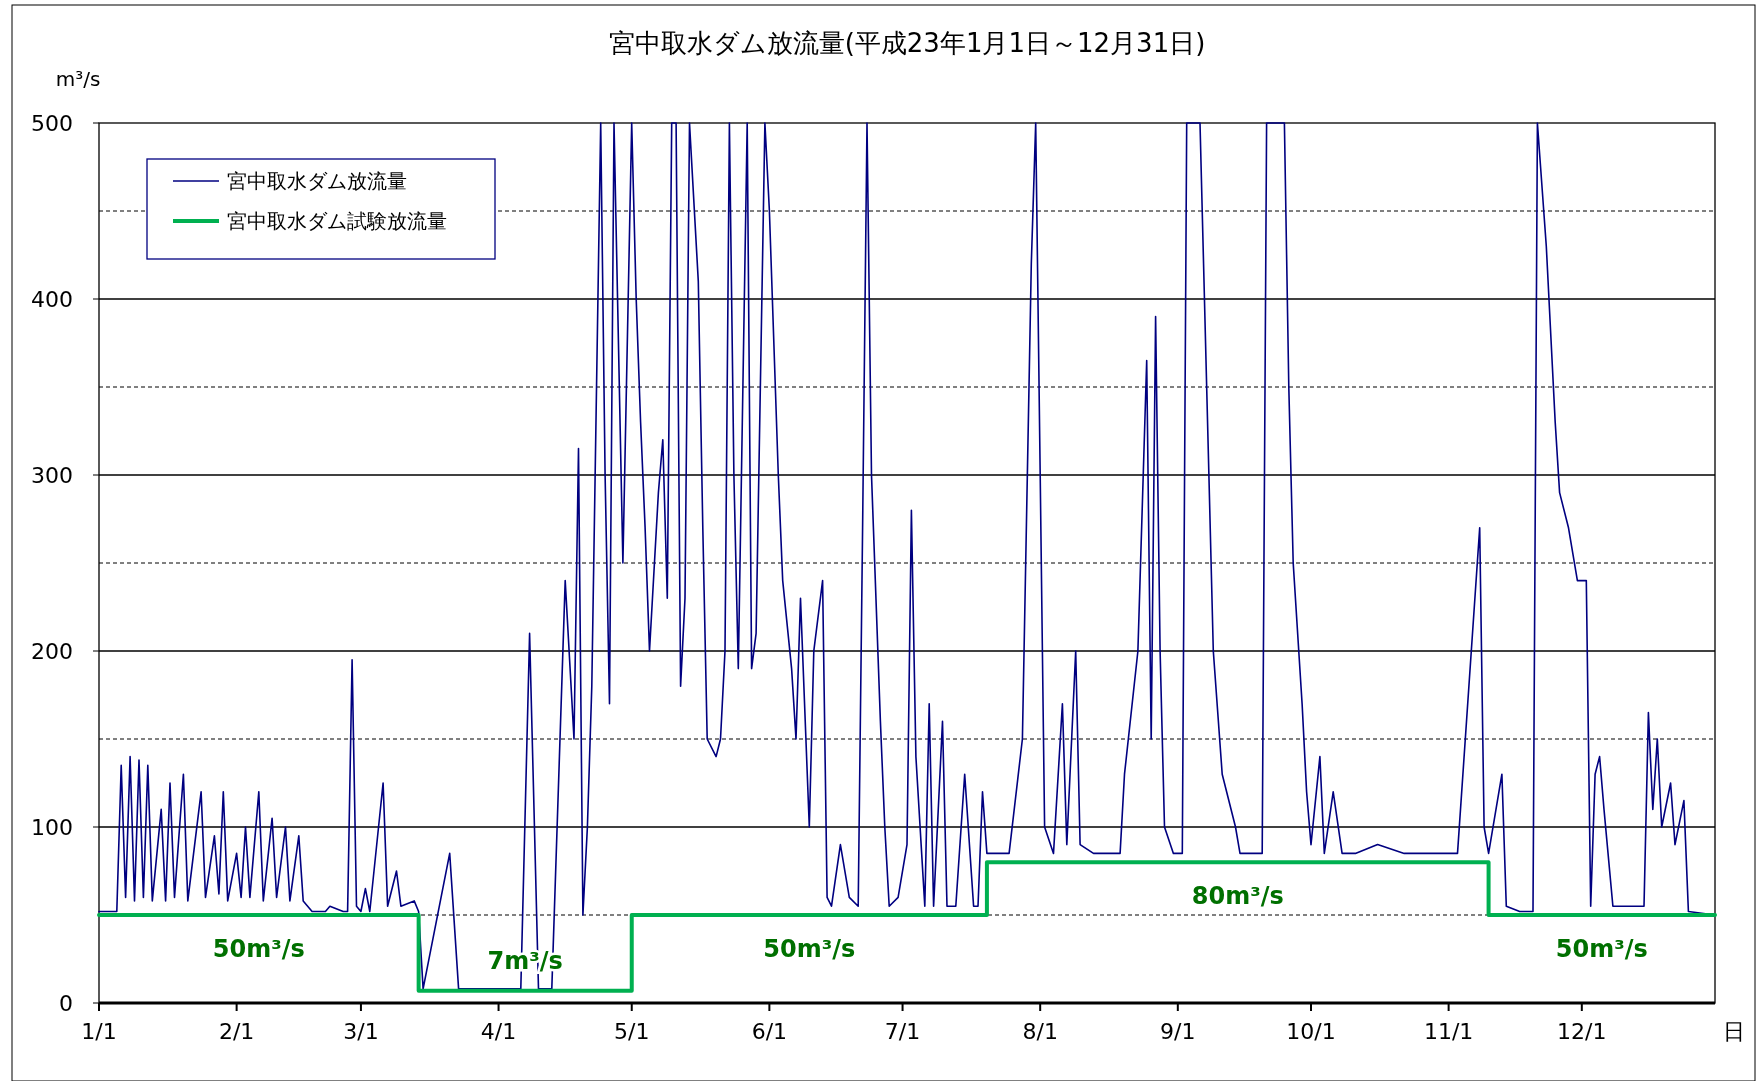  What do you see at coordinates (1448, 1031) in the screenshot?
I see `x-tick-label: 11/1` at bounding box center [1448, 1031].